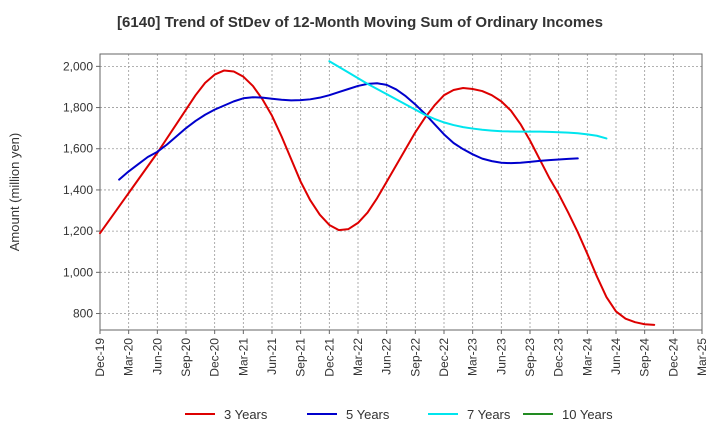 This screenshot has height=440, width=720. What do you see at coordinates (157, 356) in the screenshot?
I see `x-tick-label: Jun-20` at bounding box center [157, 356].